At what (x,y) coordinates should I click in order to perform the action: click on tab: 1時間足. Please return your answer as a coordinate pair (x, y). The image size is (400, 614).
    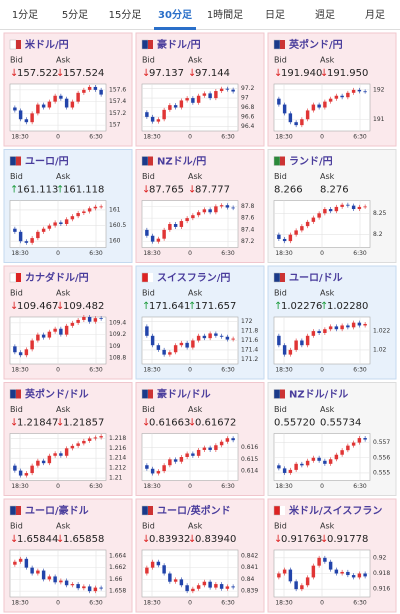
    Looking at the image, I should click on (225, 15).